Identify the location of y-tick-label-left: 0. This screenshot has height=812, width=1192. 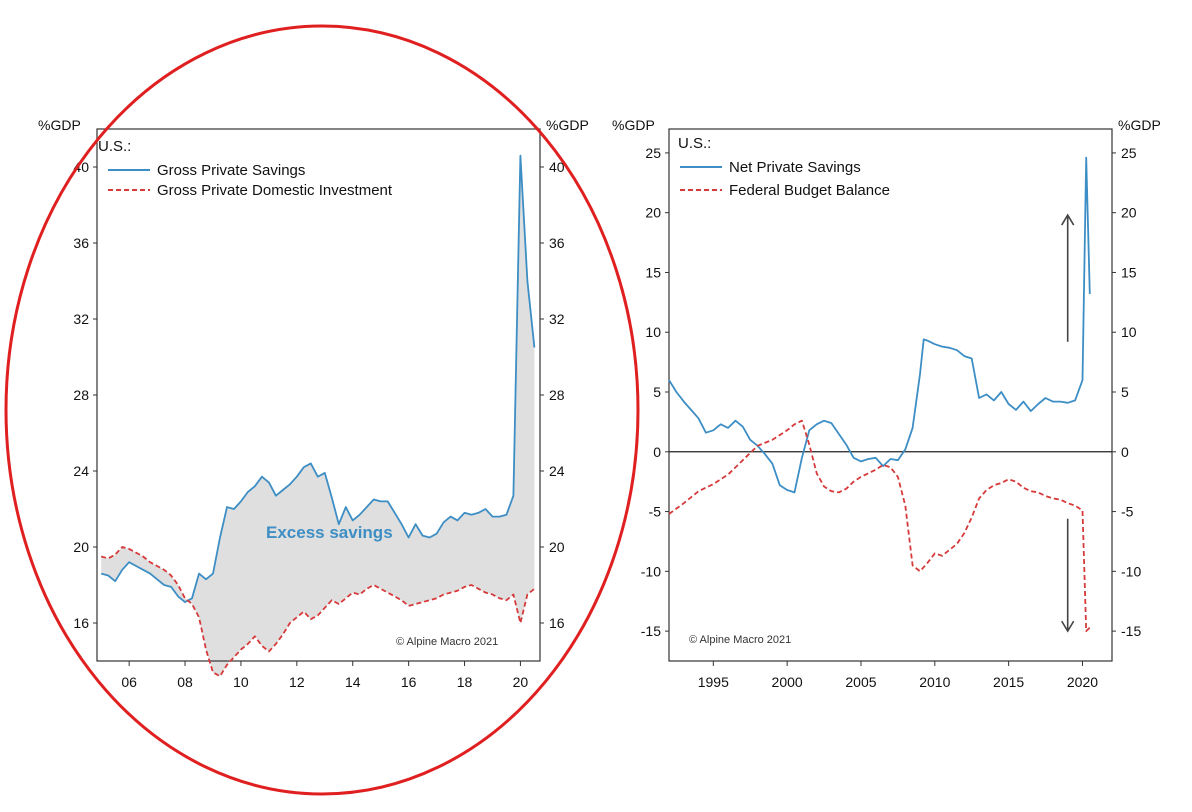
(657, 452).